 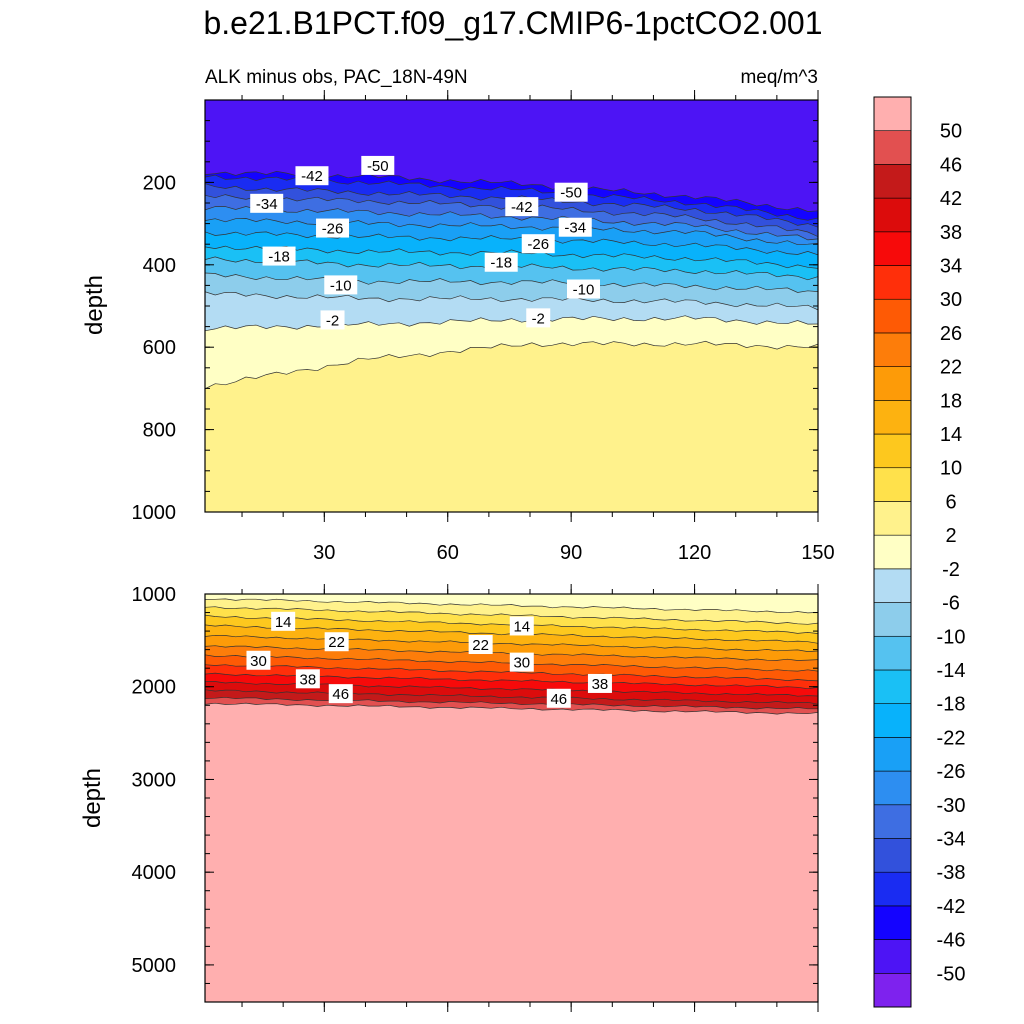 I want to click on colorbar-label: 10, so click(x=951, y=469).